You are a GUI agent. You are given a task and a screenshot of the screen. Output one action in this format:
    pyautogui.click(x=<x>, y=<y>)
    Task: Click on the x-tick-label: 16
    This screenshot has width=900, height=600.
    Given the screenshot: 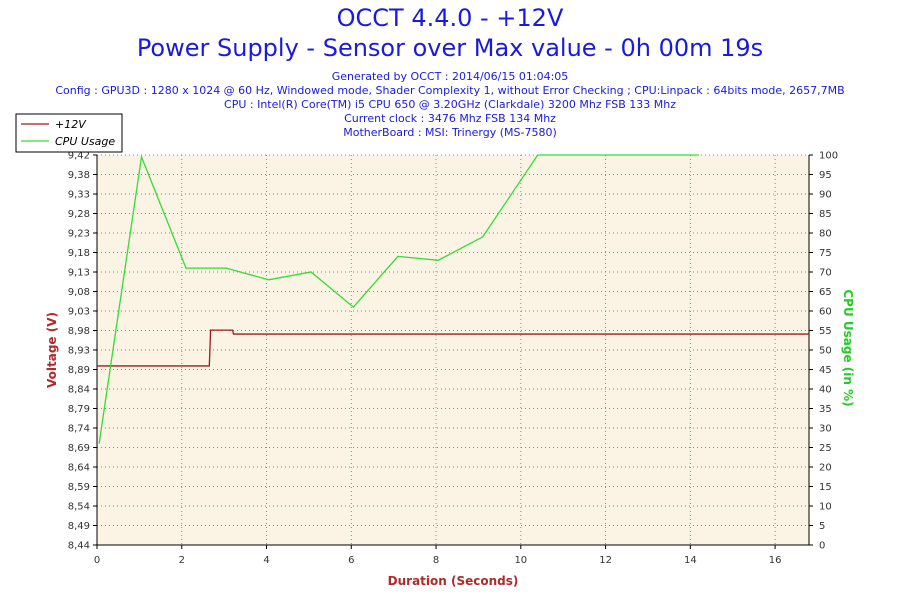 What is the action you would take?
    pyautogui.click(x=775, y=560)
    